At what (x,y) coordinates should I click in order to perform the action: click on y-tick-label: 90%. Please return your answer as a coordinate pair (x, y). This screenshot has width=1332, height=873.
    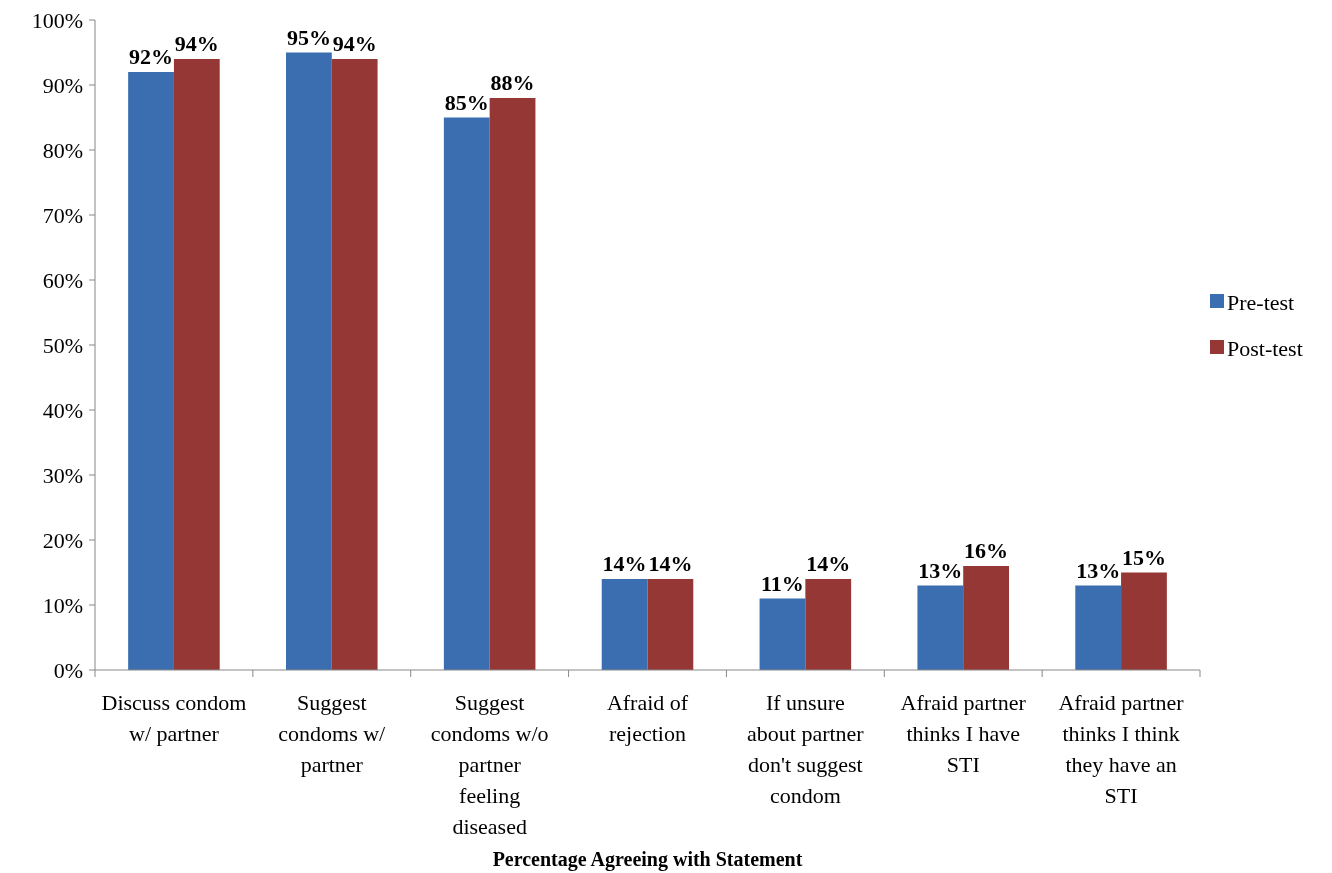
    Looking at the image, I should click on (62, 85).